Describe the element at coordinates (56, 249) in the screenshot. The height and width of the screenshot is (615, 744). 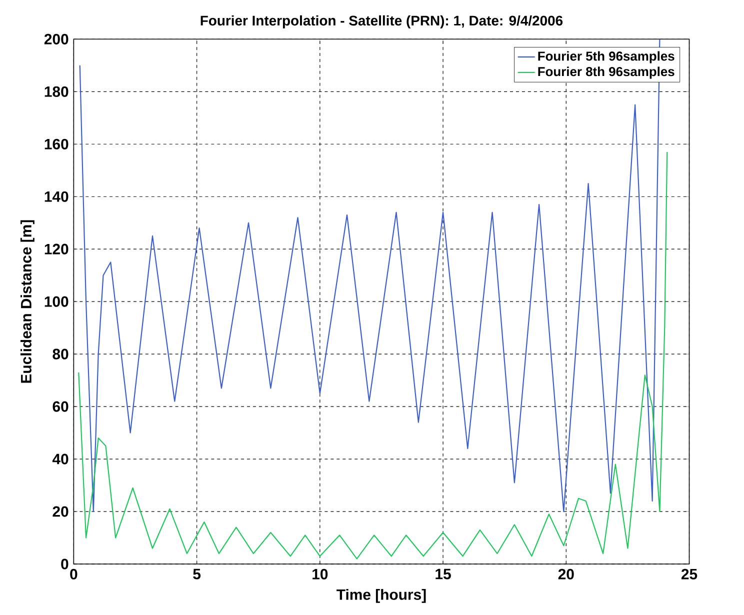
I see `y-tick-label: 120` at that location.